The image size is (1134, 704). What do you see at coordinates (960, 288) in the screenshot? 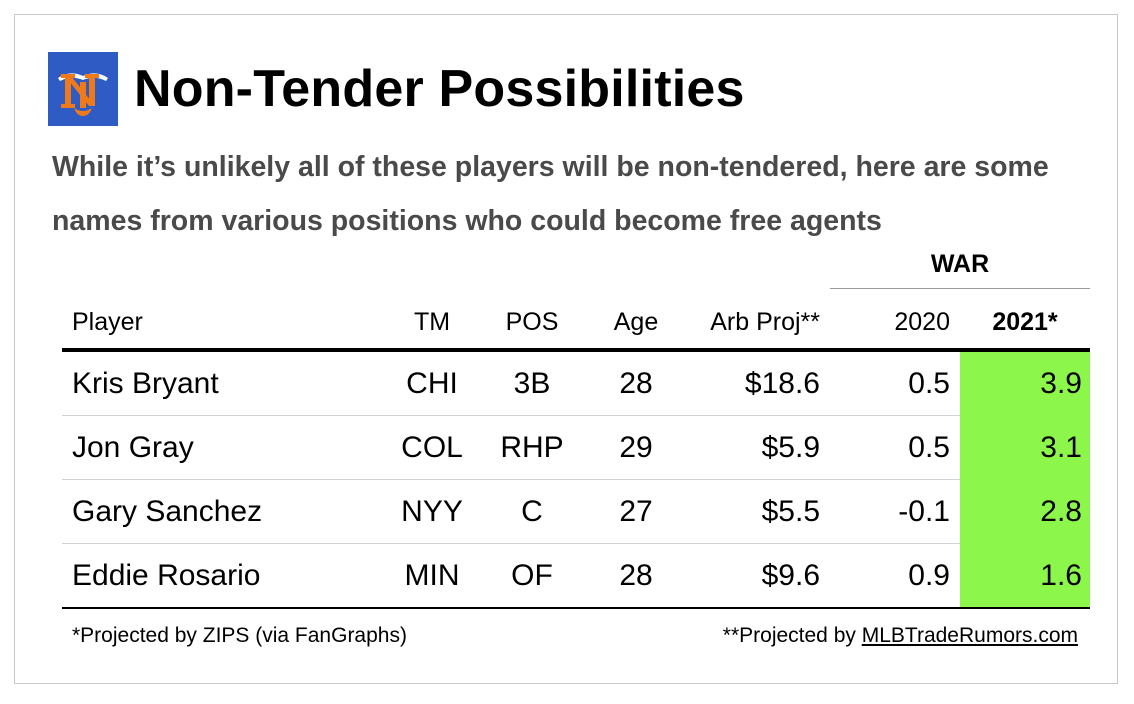
I see `war-group-rule` at bounding box center [960, 288].